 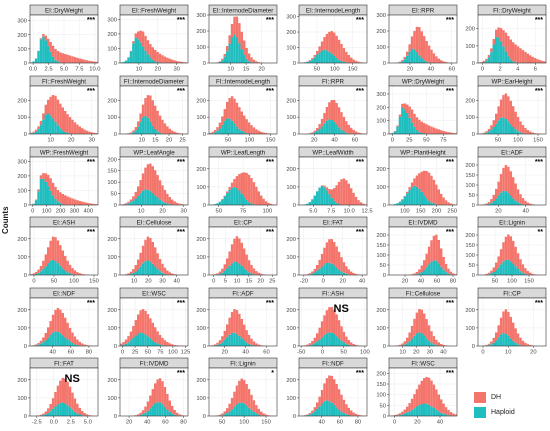 What do you see at coordinates (266, 353) in the screenshot?
I see `x-tick-label: 60` at bounding box center [266, 353].